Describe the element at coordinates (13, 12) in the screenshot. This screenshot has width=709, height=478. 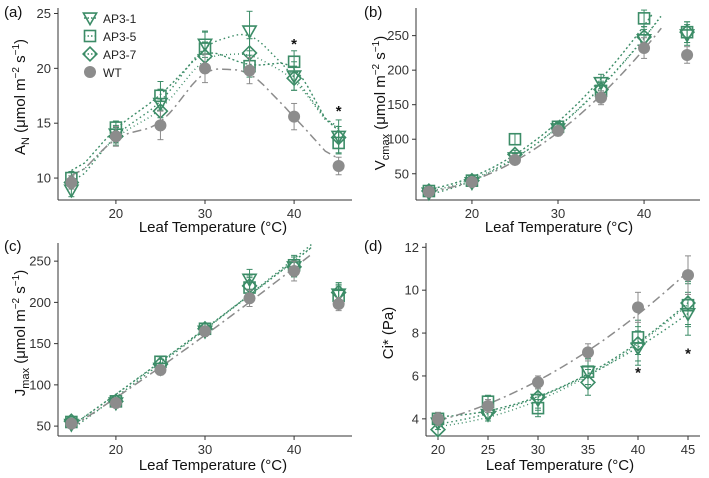
I see `panel-a-label: (a)` at that location.